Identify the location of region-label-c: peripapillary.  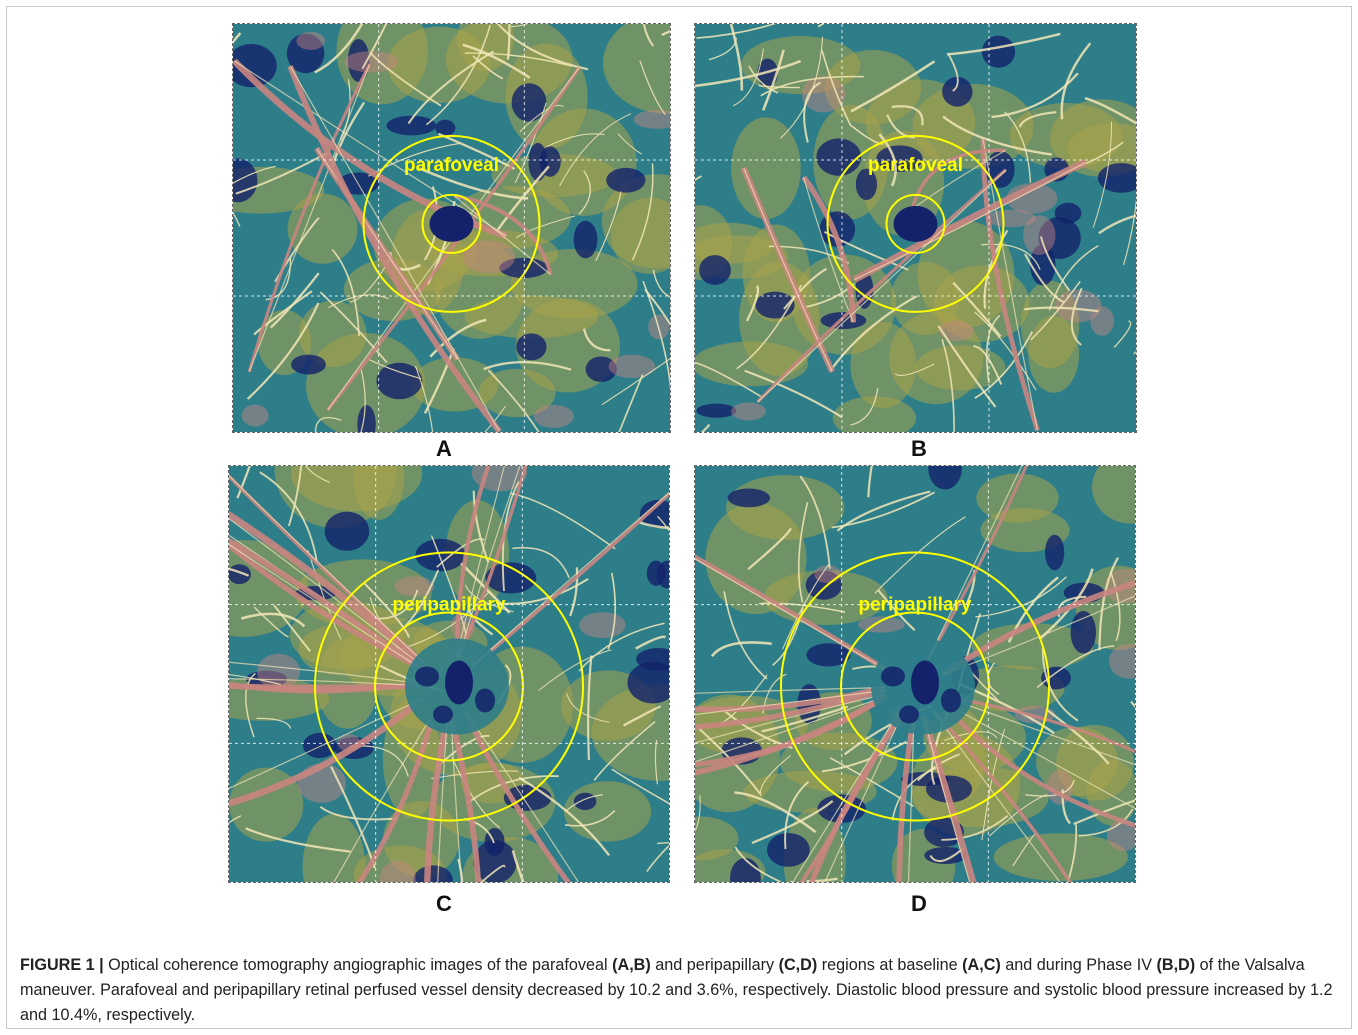
(449, 604).